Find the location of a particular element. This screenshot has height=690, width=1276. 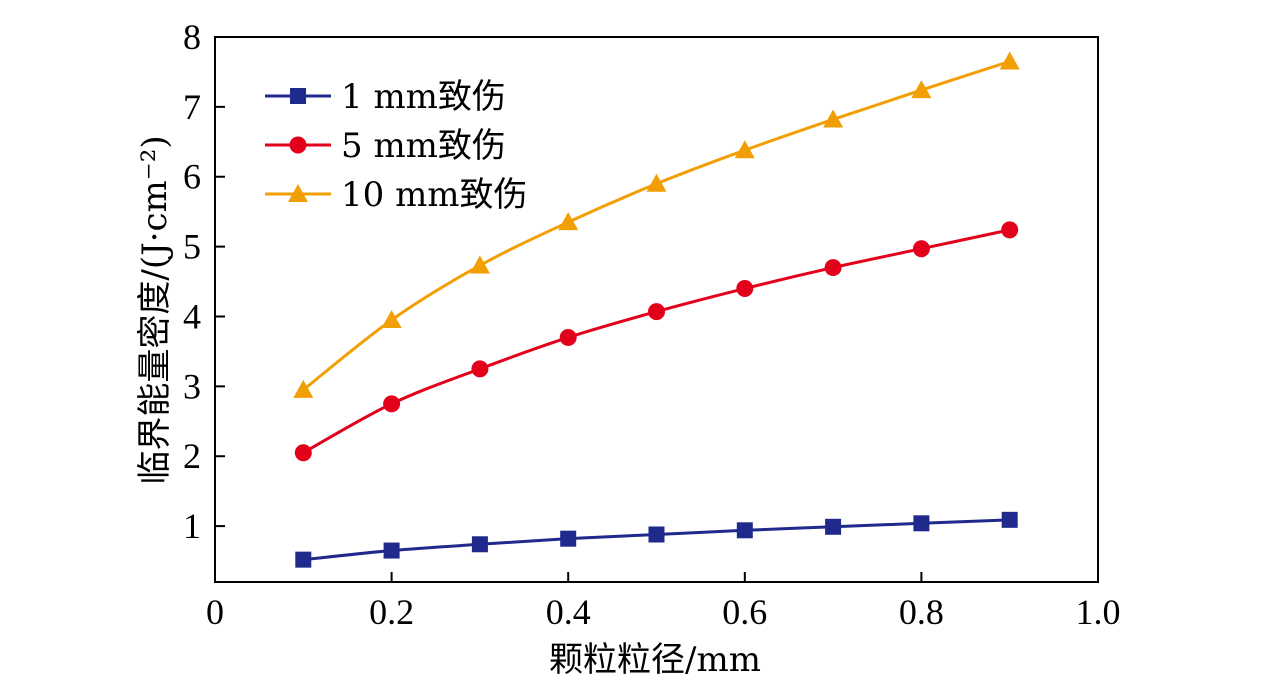

y-tick-label: 4 is located at coordinates (192, 316).